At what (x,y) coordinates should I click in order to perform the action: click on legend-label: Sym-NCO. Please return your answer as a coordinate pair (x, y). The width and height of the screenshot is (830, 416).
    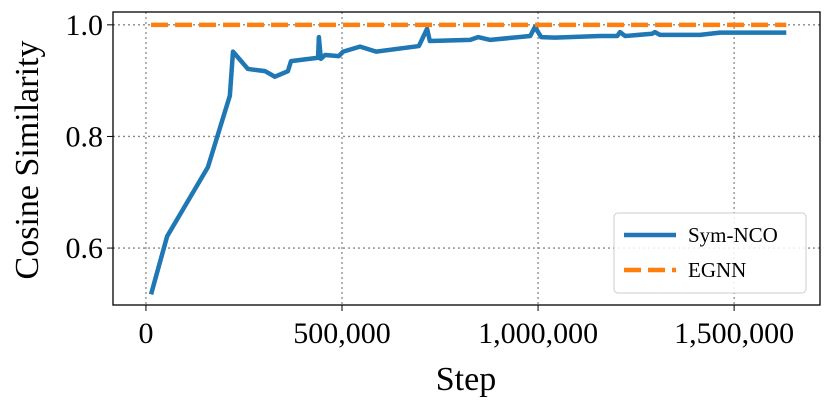
    Looking at the image, I should click on (733, 235).